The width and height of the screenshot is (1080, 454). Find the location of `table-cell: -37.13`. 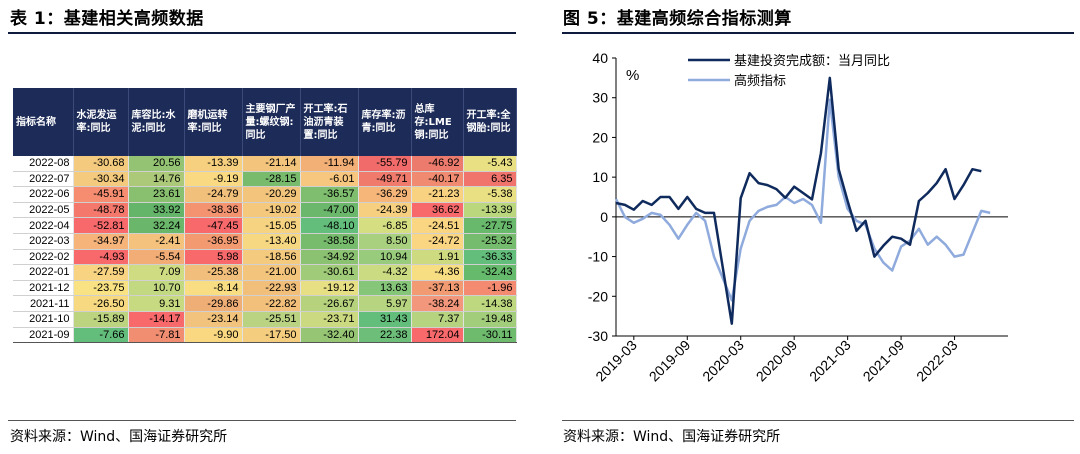

table-cell: -37.13 is located at coordinates (437, 288).